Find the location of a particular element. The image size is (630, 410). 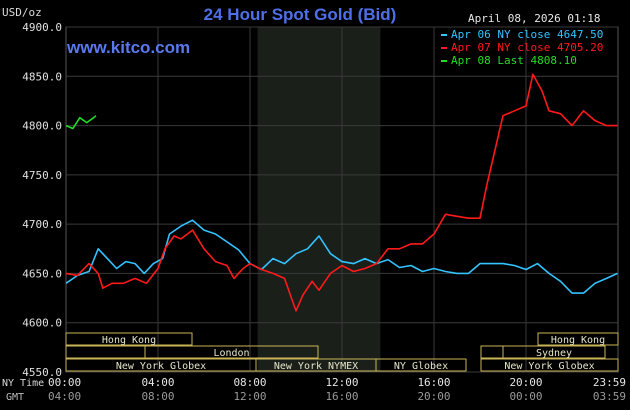

session-london-box is located at coordinates (231, 352).